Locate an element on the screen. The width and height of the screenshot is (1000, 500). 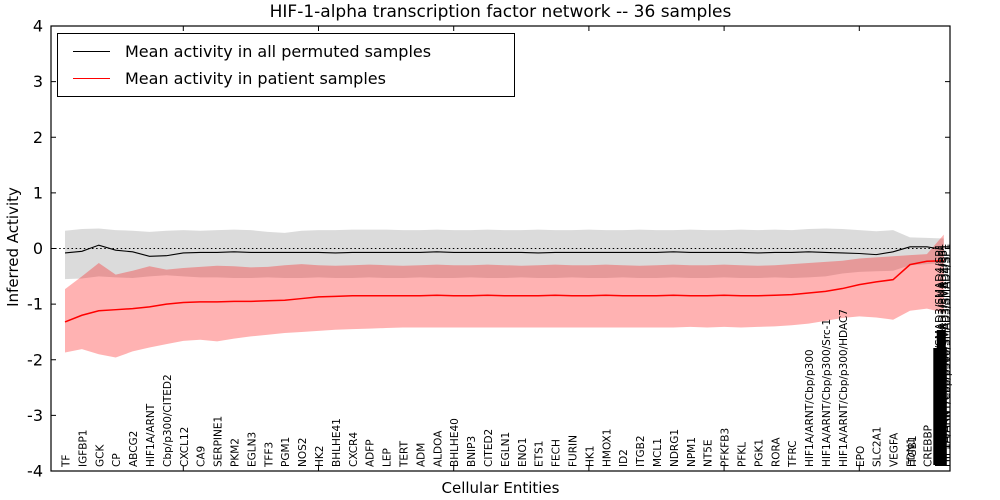
entity-label: EGLN1 is located at coordinates (506, 449).